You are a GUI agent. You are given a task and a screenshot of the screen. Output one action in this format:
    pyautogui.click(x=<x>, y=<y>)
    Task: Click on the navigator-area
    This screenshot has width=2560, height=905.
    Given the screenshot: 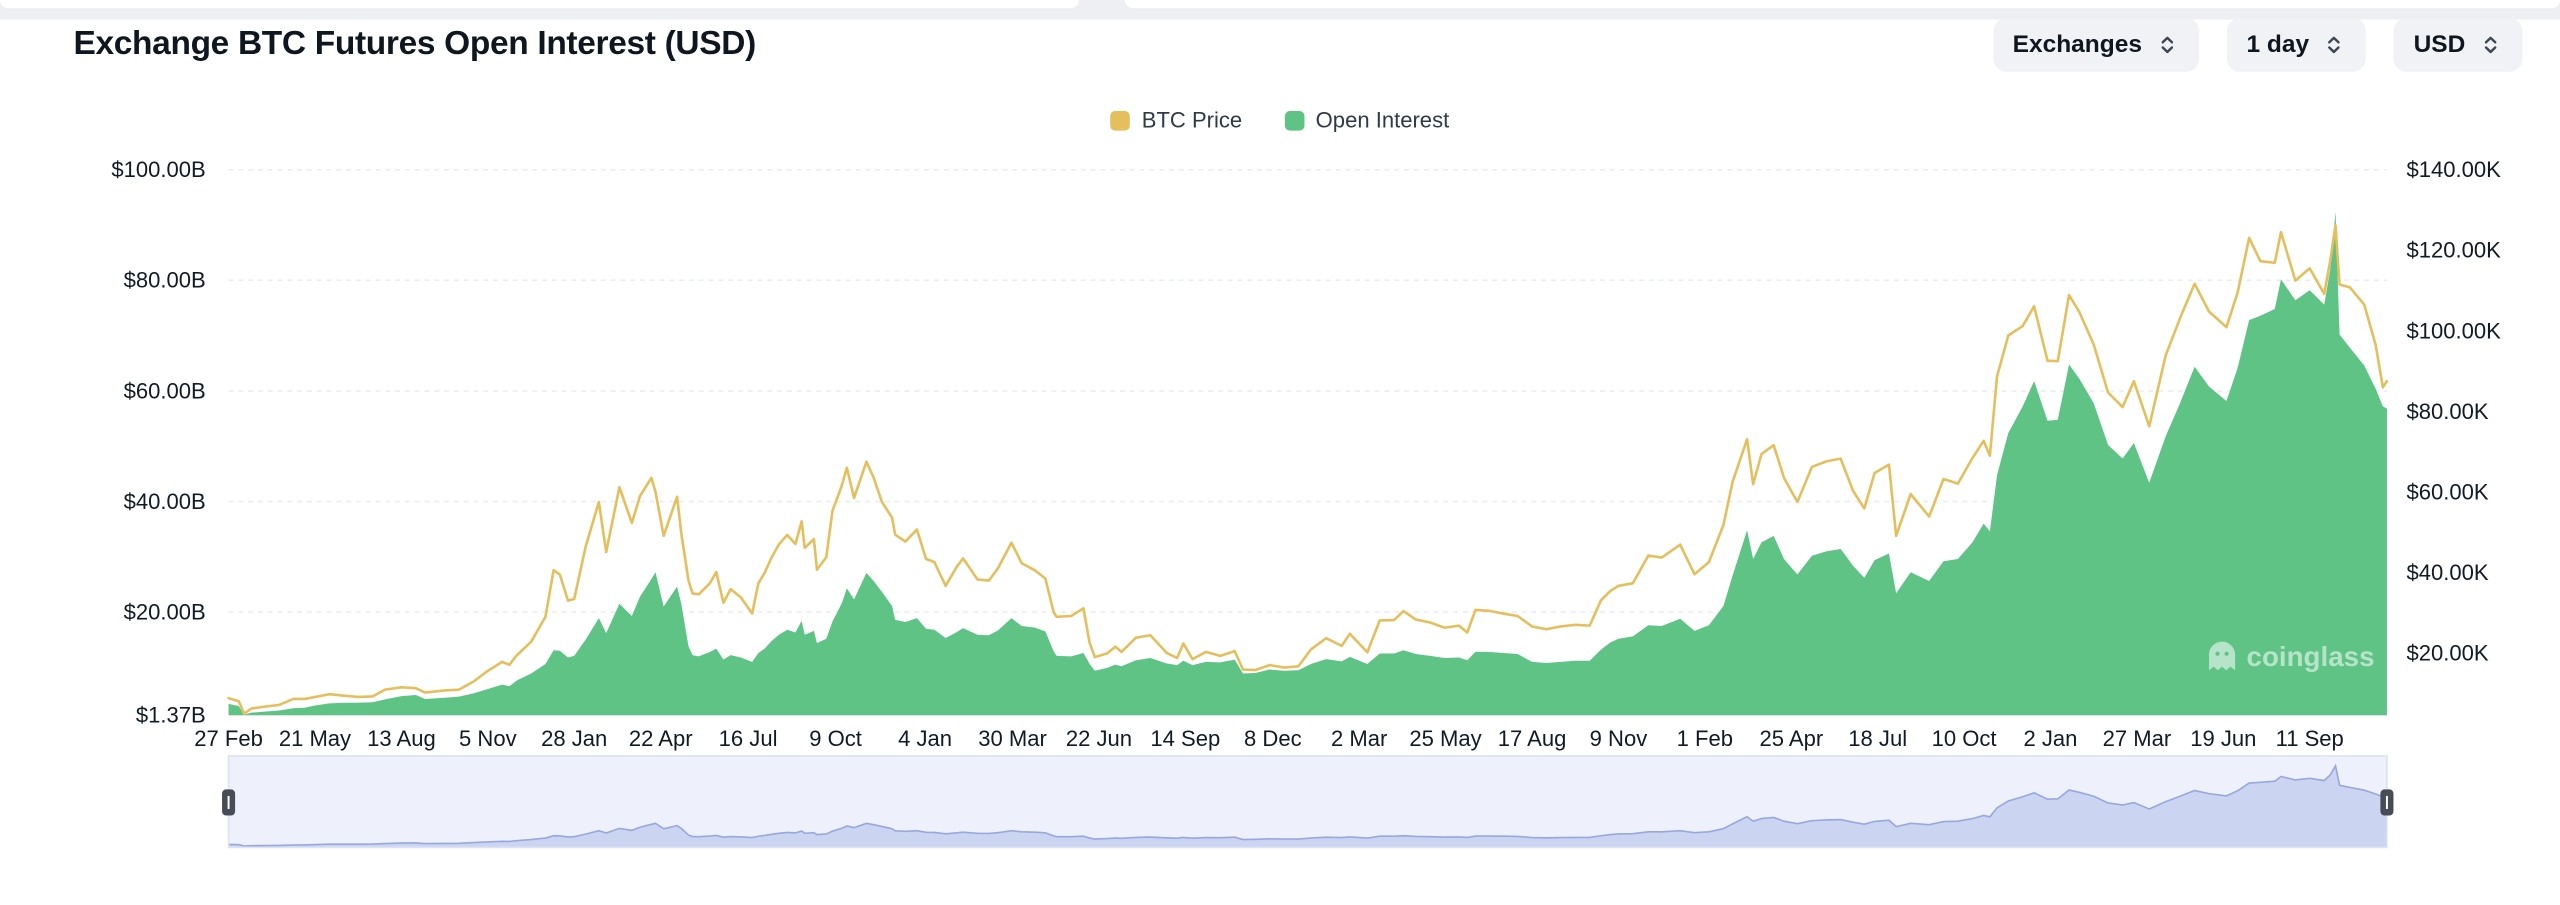 What is the action you would take?
    pyautogui.click(x=1307, y=806)
    